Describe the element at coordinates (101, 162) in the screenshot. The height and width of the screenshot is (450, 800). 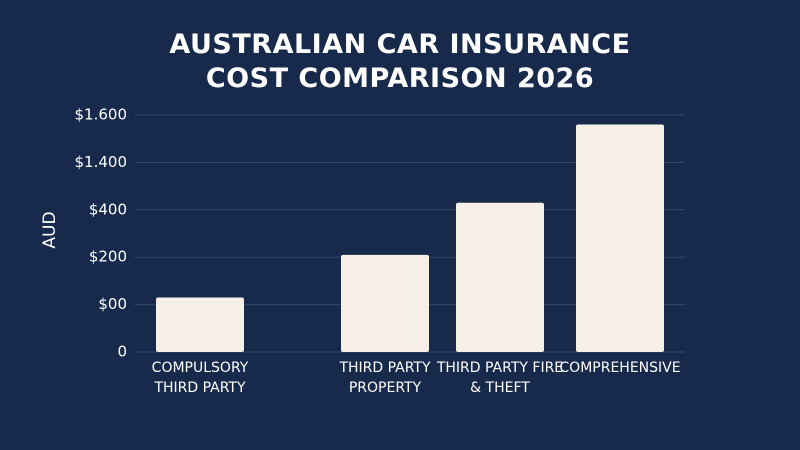
I see `y-tick-label: $1.400` at that location.